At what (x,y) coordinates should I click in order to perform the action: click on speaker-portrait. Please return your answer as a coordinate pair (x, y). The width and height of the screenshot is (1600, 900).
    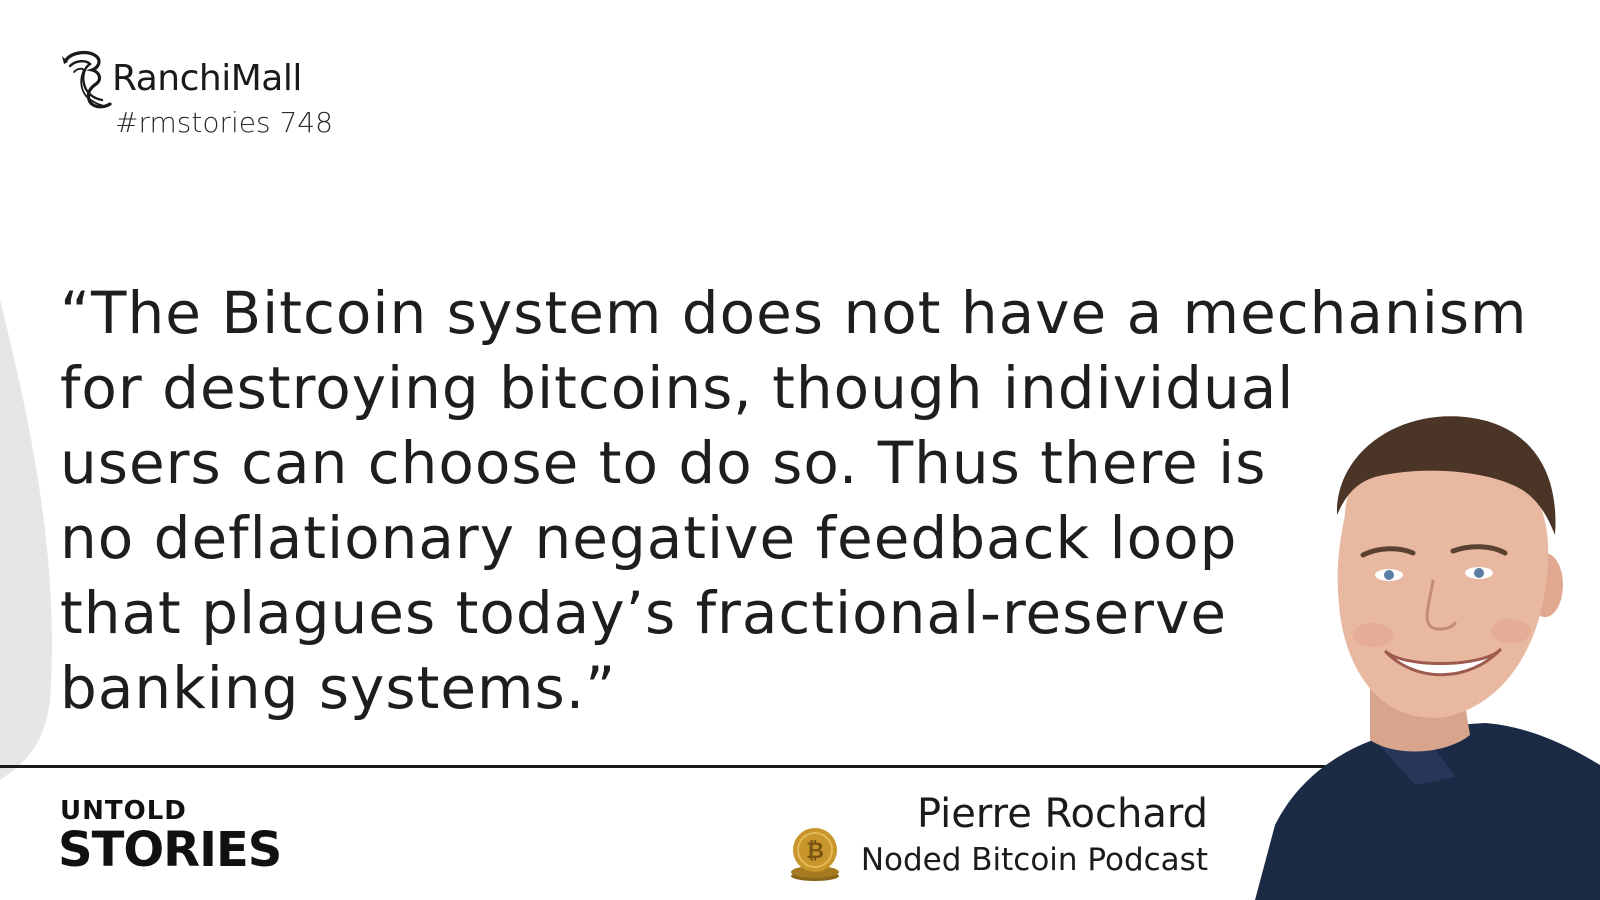
    Looking at the image, I should click on (1427, 658).